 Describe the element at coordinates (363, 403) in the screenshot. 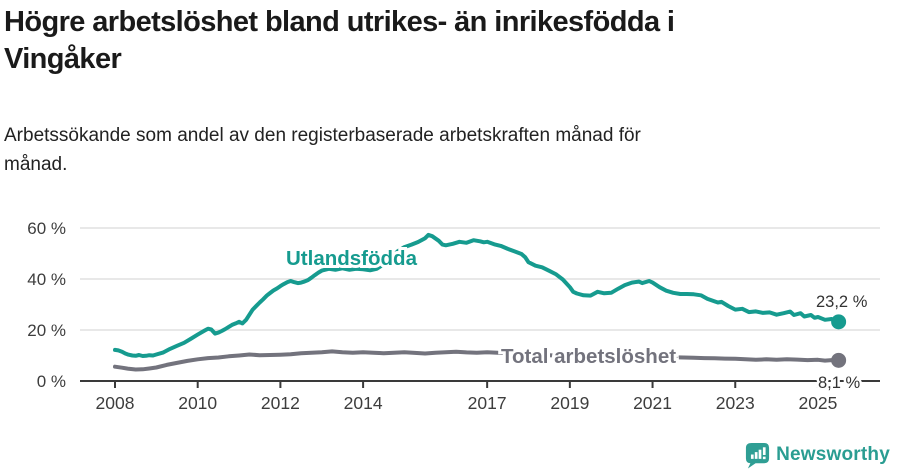

I see `x-tick-label-2014: 2014` at that location.